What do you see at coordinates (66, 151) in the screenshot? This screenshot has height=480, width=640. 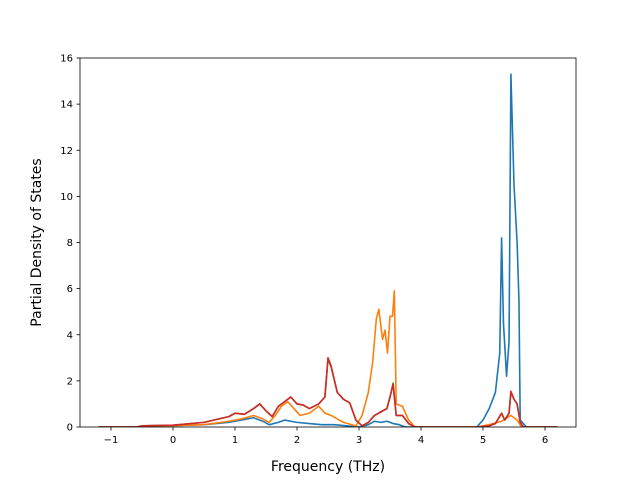 I see `y-tick-label: 12` at bounding box center [66, 151].